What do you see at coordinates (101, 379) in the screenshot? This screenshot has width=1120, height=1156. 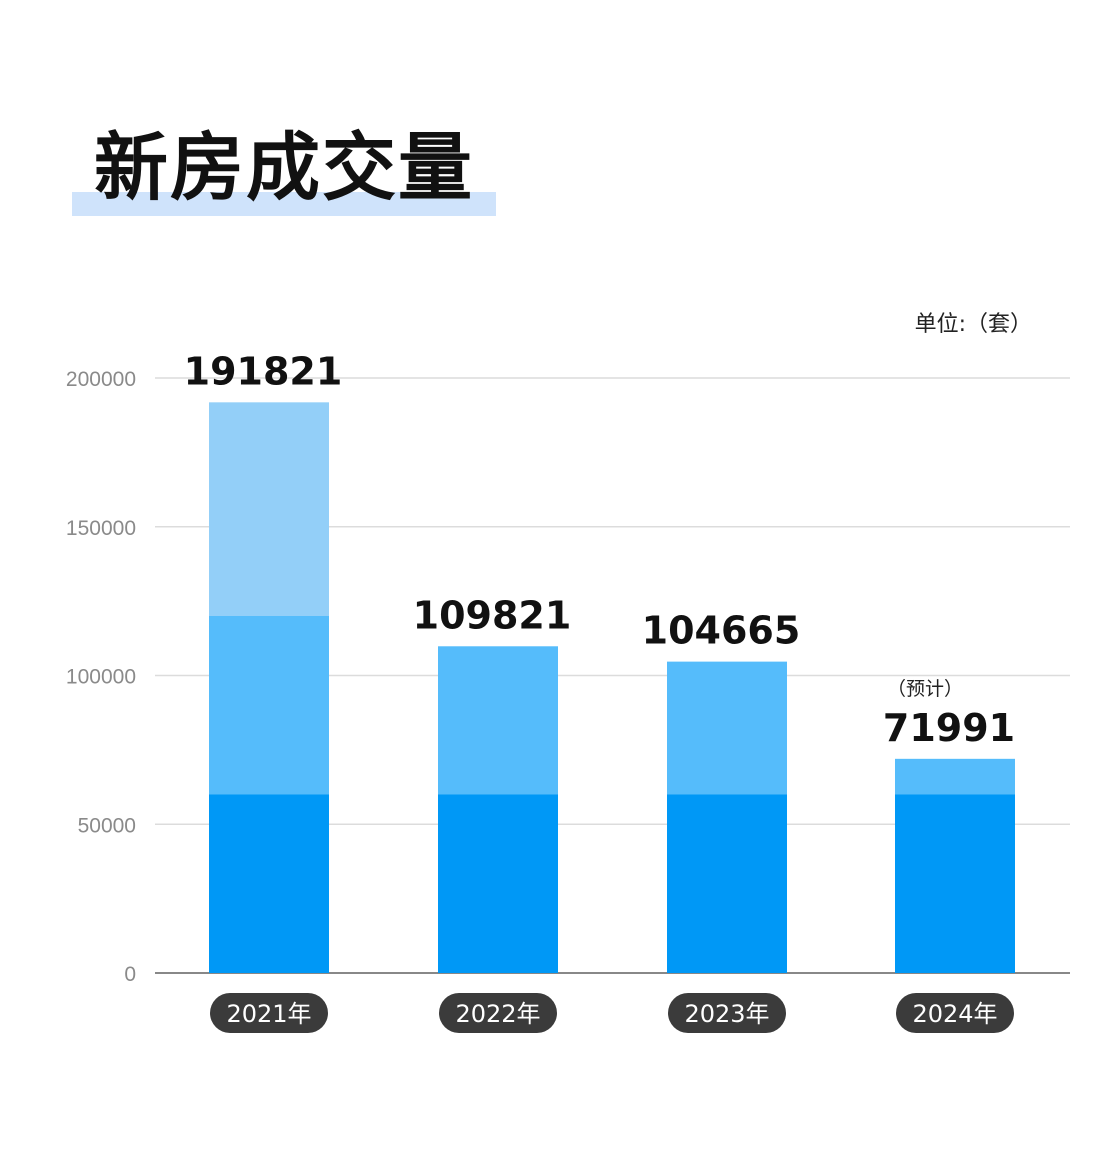 I see `y-tick-label: 200000` at bounding box center [101, 379].